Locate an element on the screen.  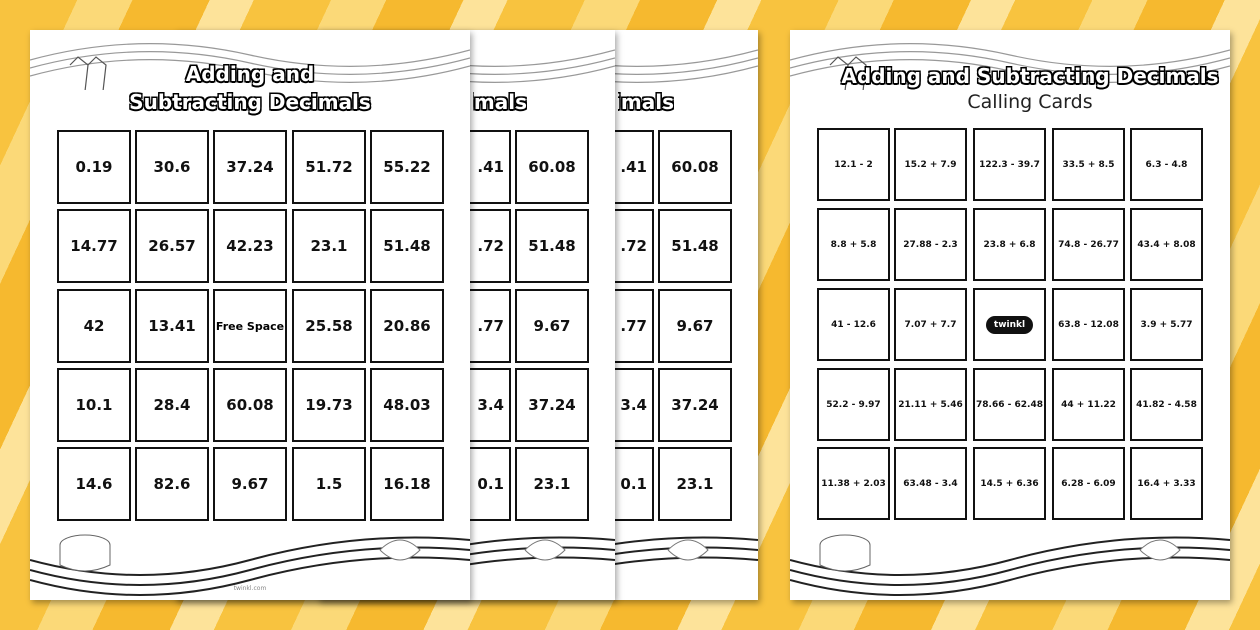
bingo-cell: 48.03 is located at coordinates (407, 405).